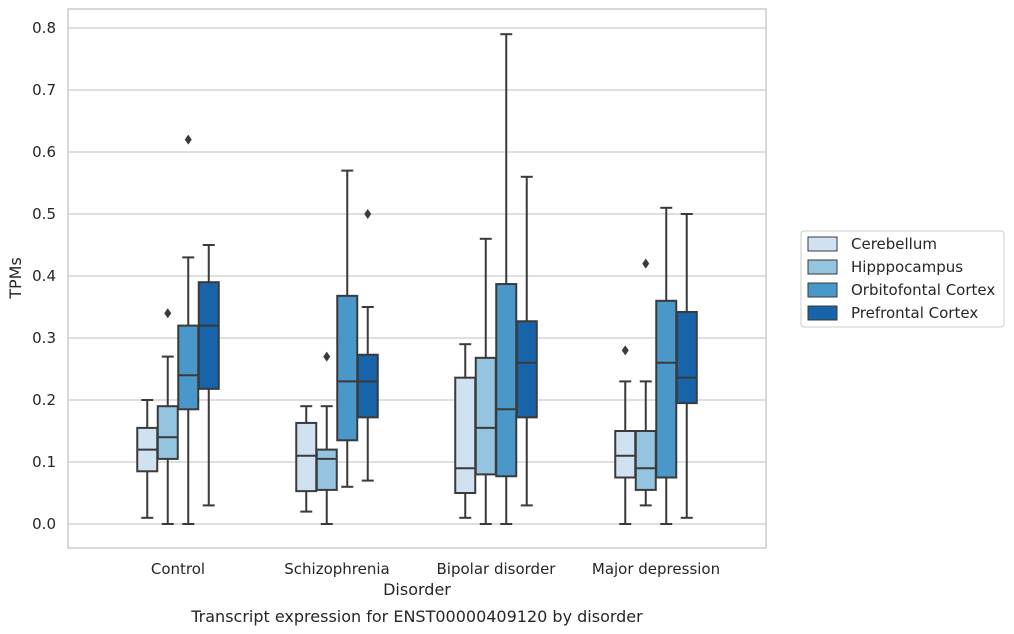 The width and height of the screenshot is (1014, 634). I want to click on x-tick-label: Control, so click(178, 569).